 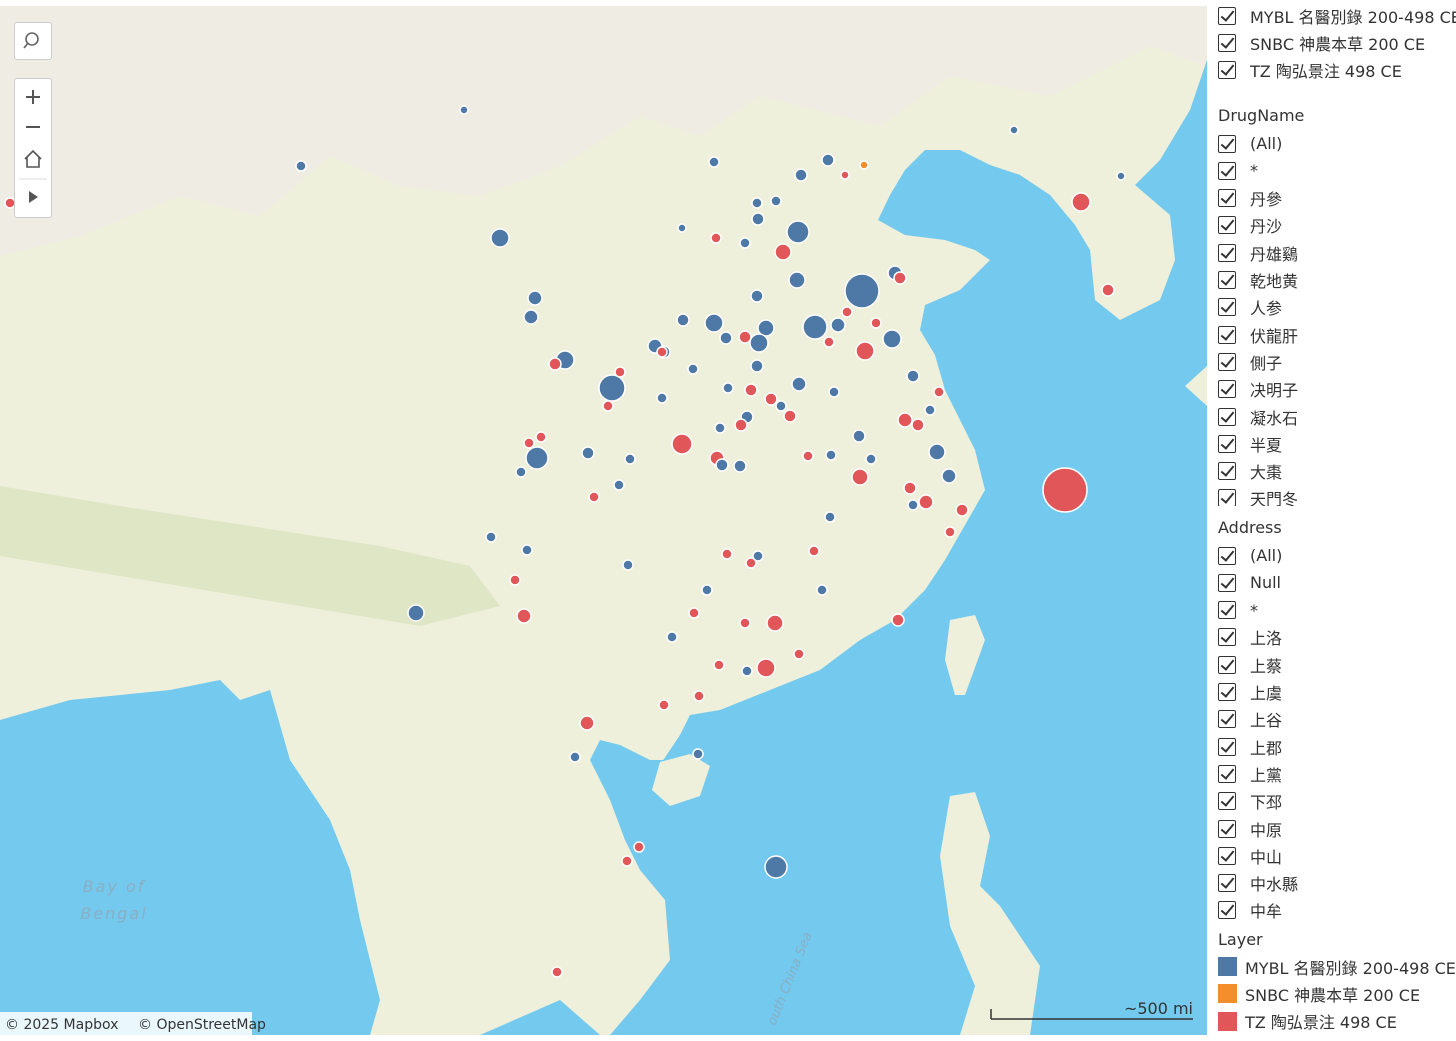 I want to click on filter-item: 上郡, so click(x=1250, y=746).